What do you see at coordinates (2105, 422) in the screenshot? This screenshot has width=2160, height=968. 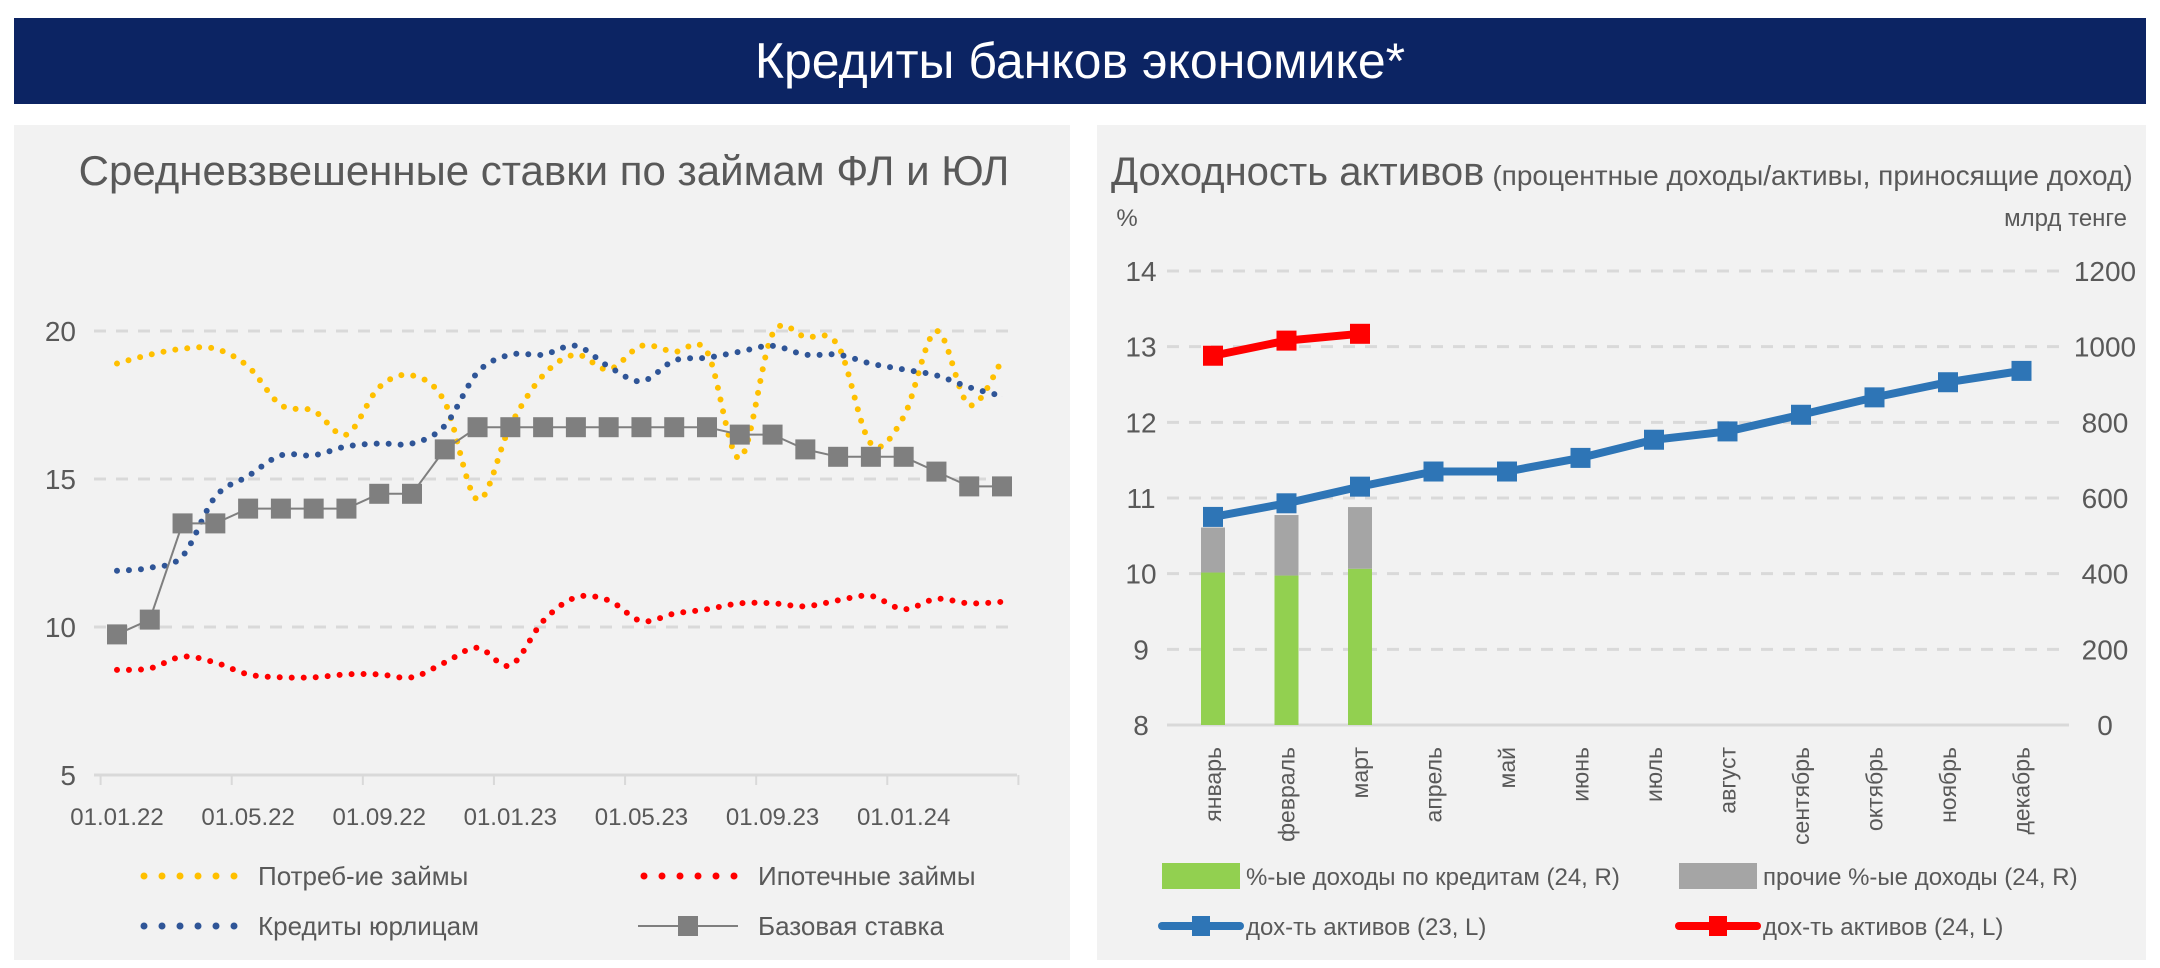 I see `right-y-tick-label: 800` at bounding box center [2105, 422].